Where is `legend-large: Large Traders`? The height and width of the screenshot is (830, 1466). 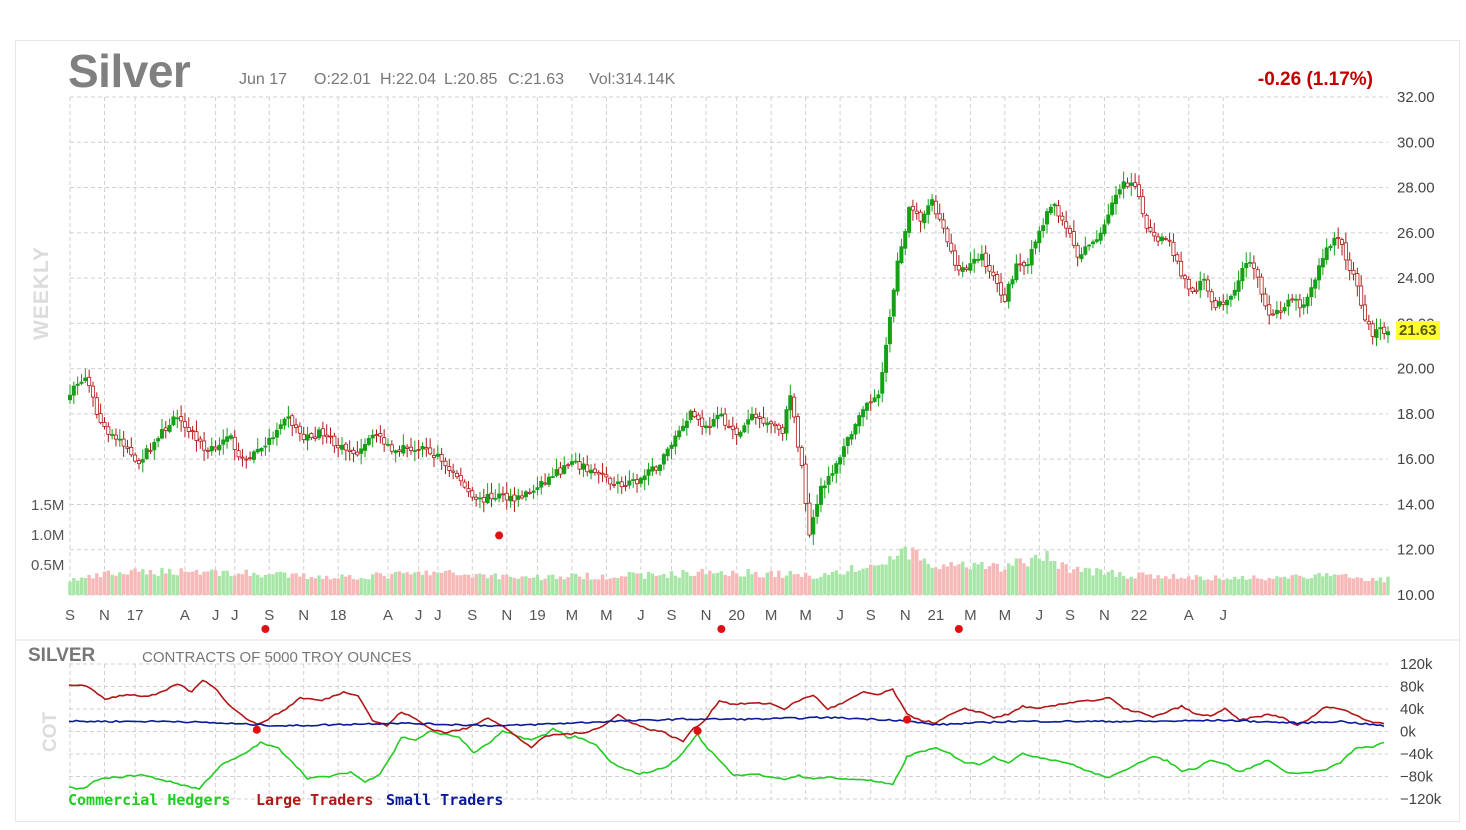
legend-large: Large Traders is located at coordinates (315, 800).